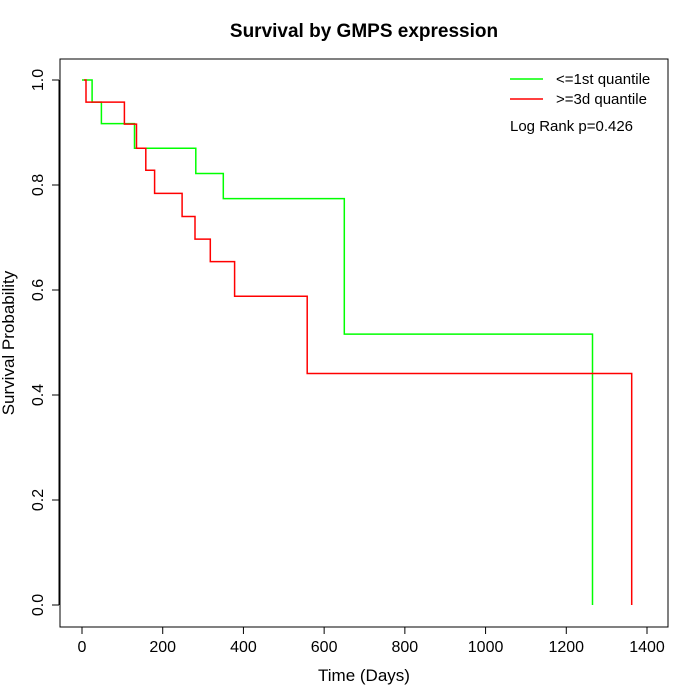 The image size is (700, 700). Describe the element at coordinates (38, 185) in the screenshot. I see `y-tick-label: 0.8` at that location.